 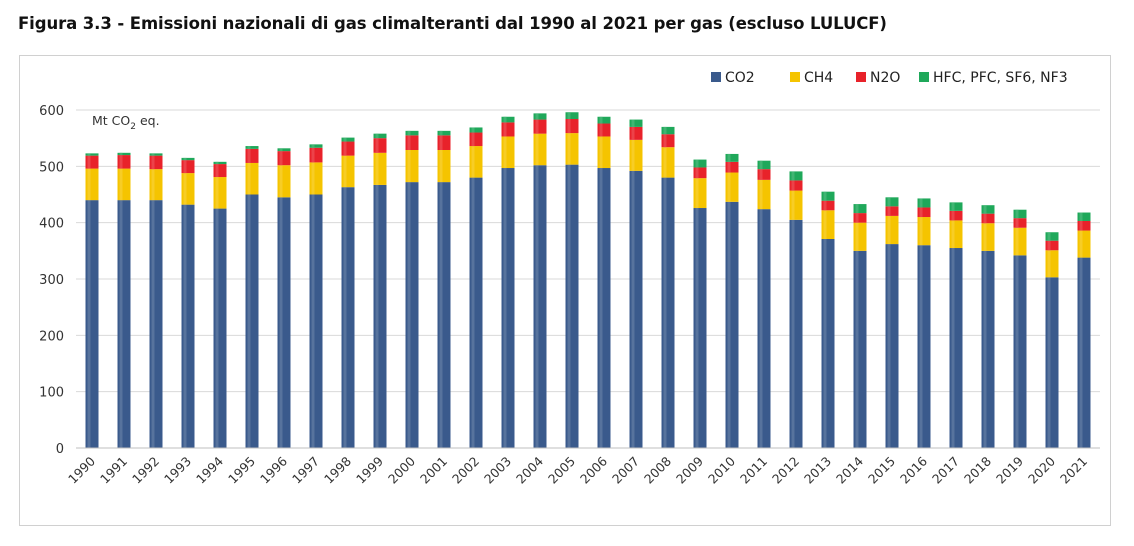 What do you see at coordinates (529, 469) in the screenshot?
I see `x-tick-label: 2004` at bounding box center [529, 469].